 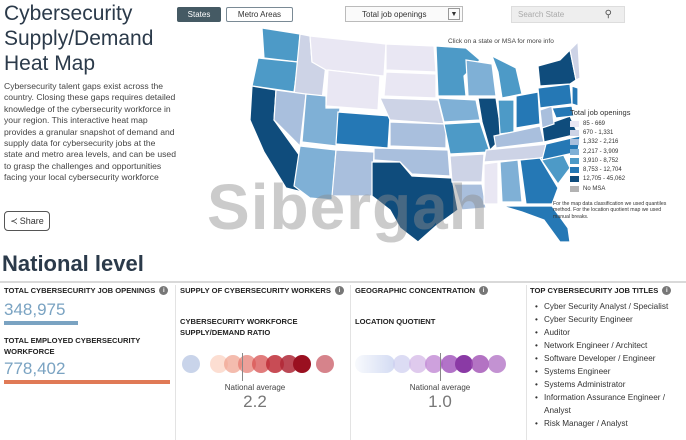 I want to click on state-georgia, so click(x=539, y=181).